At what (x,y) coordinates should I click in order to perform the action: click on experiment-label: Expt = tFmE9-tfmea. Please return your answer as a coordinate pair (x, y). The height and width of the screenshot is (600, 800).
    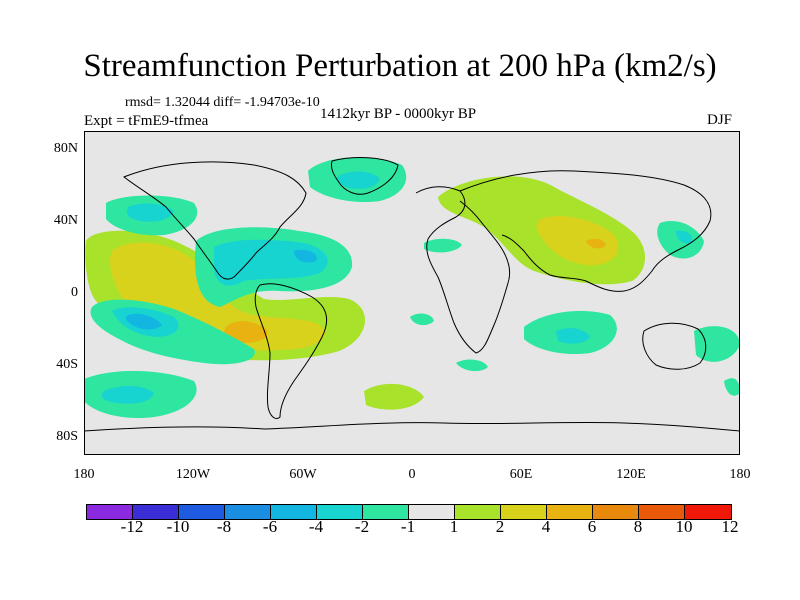
    Looking at the image, I should click on (146, 121).